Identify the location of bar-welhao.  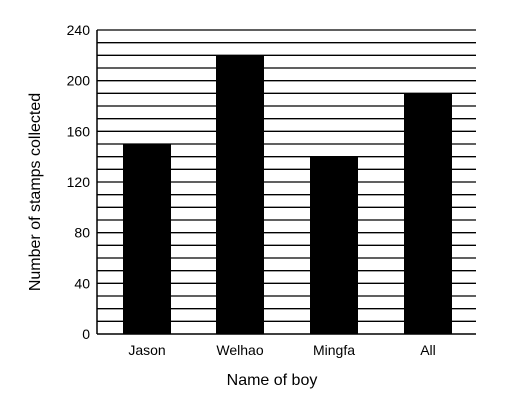
(240, 194).